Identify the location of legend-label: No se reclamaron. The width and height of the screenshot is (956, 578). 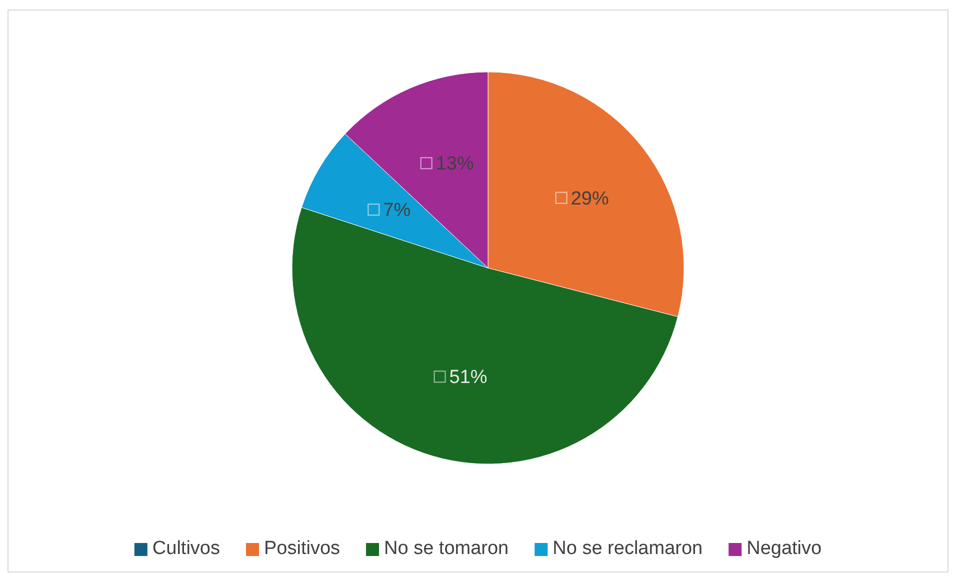
(627, 548).